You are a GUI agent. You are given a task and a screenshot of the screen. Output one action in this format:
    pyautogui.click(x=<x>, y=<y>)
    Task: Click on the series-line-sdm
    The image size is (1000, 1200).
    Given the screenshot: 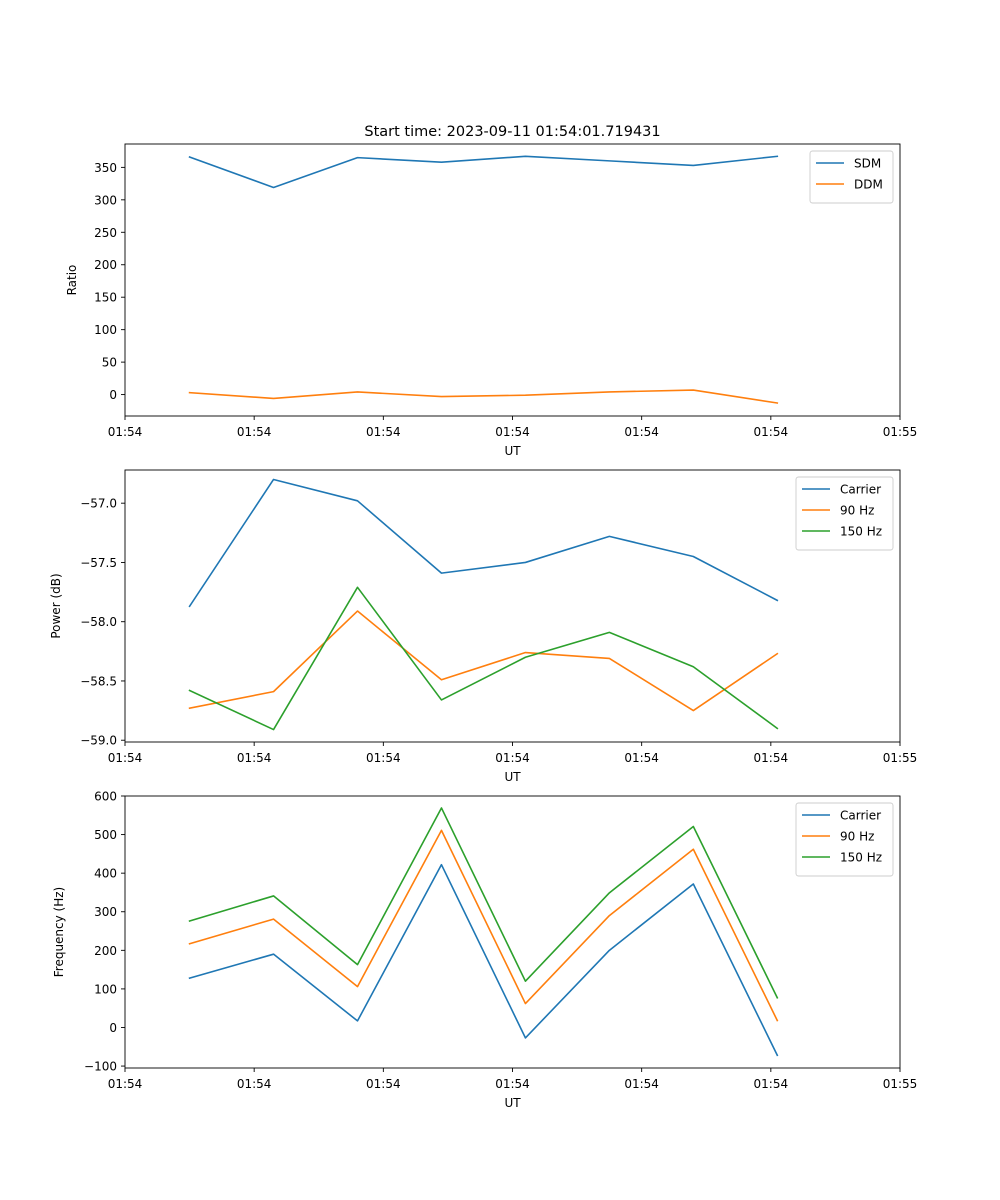 What is the action you would take?
    pyautogui.click(x=483, y=172)
    